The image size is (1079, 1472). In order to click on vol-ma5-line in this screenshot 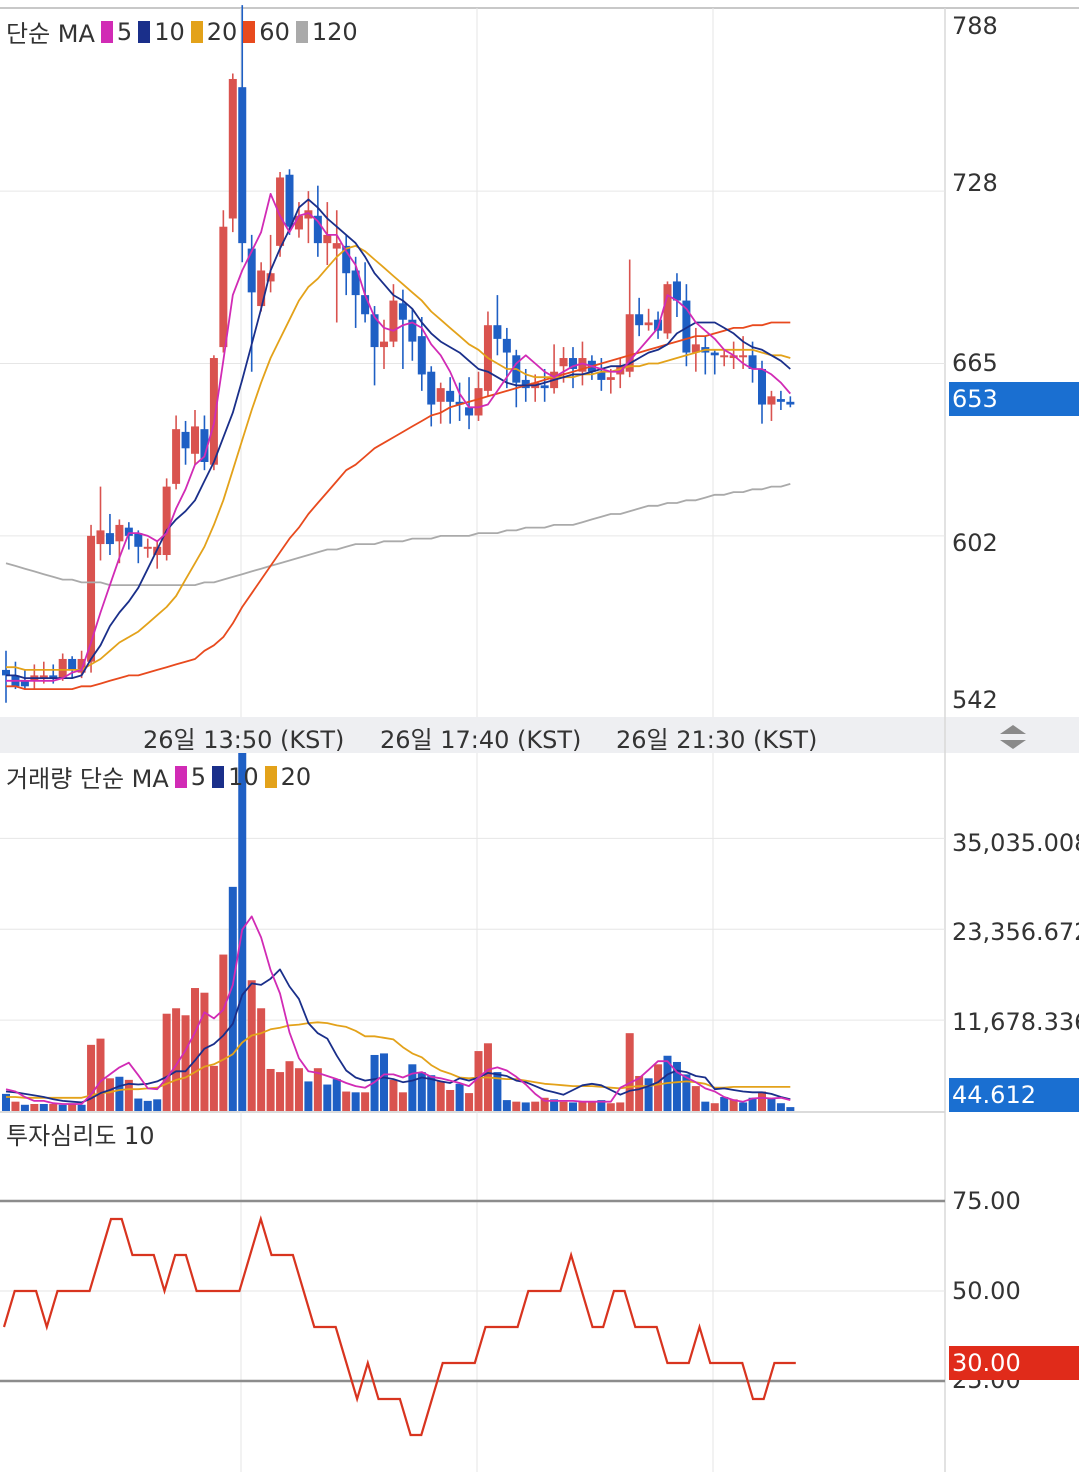, I will do `click(398, 1010)`.